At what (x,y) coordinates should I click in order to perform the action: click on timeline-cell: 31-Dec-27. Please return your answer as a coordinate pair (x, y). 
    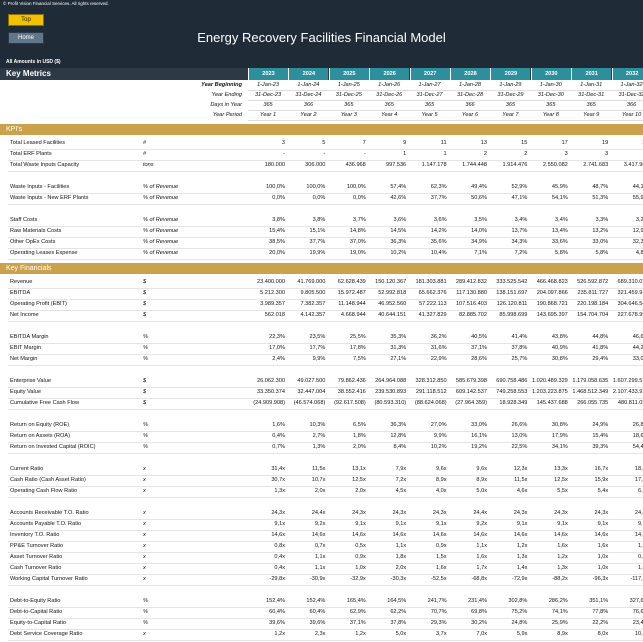
    Looking at the image, I should click on (429, 95).